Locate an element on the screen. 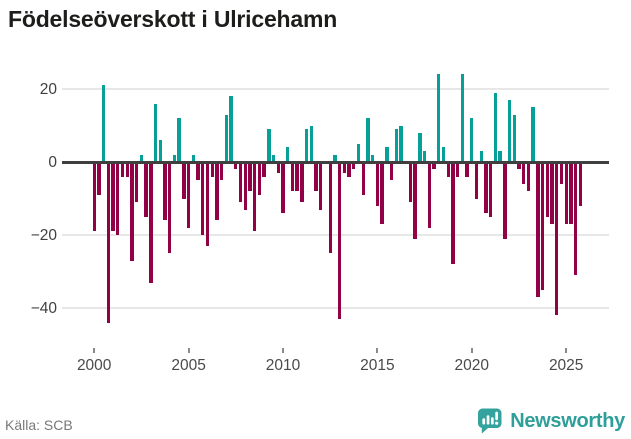 This screenshot has height=439, width=631. bar-2022-q1 is located at coordinates (509, 130).